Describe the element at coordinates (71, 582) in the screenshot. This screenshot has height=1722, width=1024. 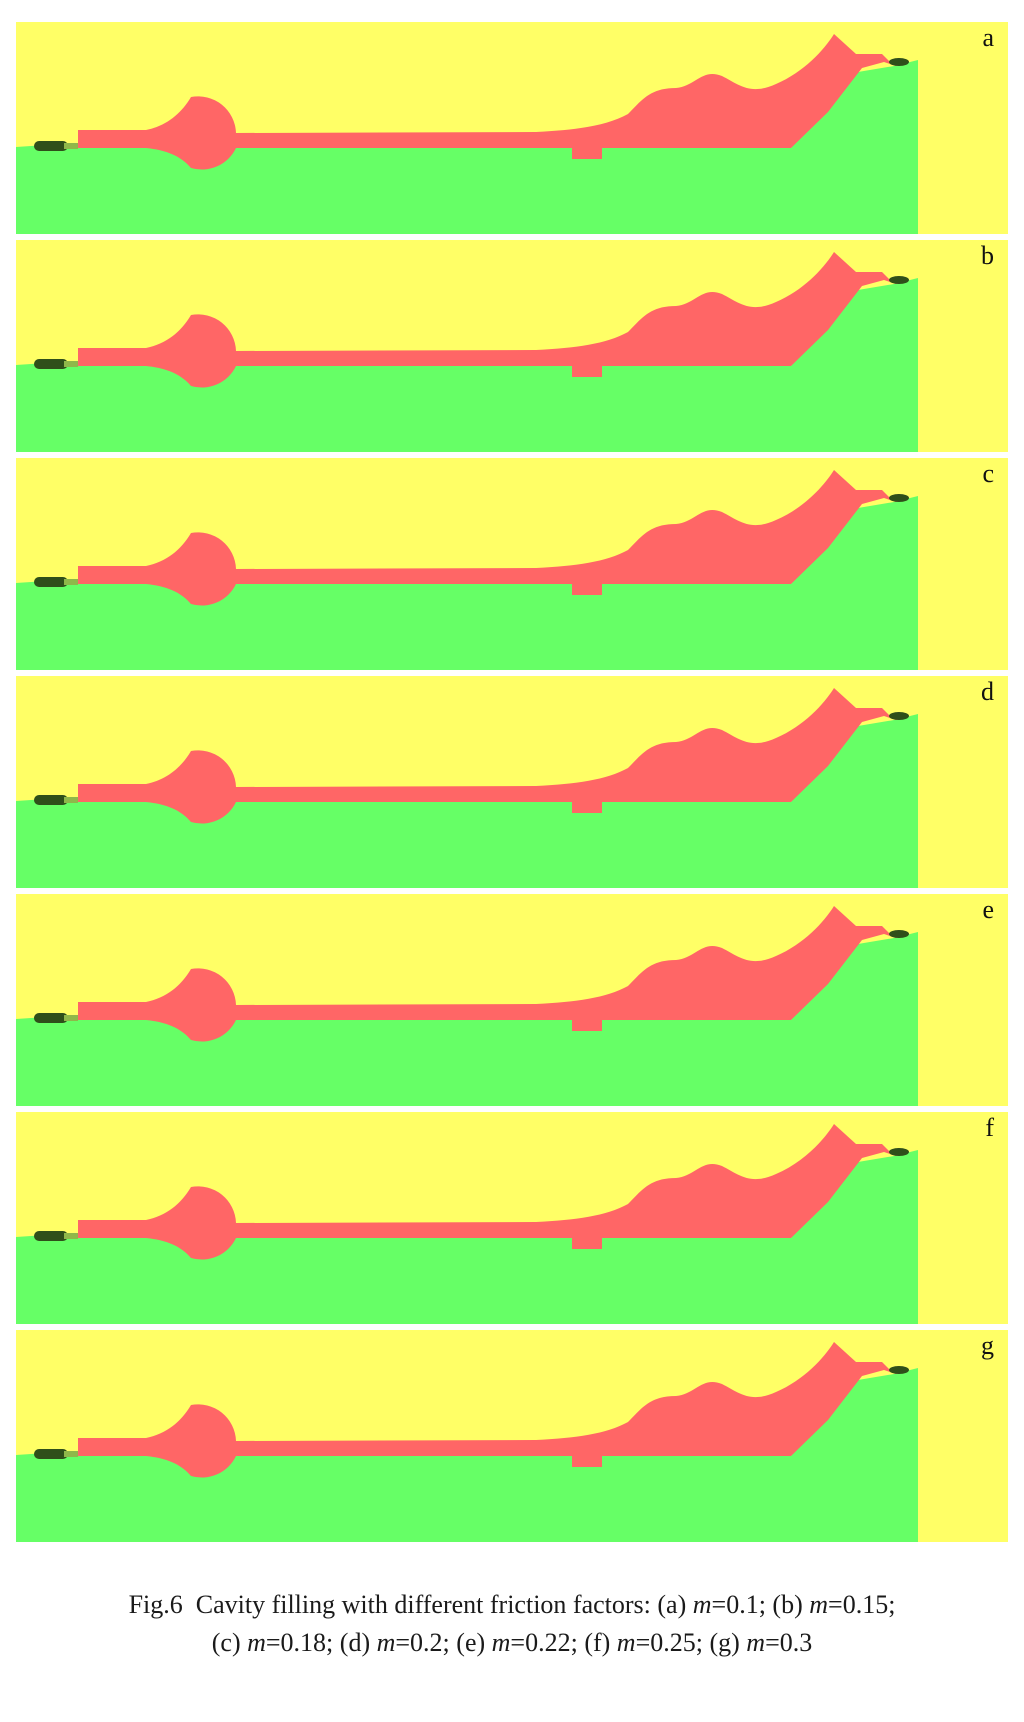
I see `left-flash-tip-c` at that location.